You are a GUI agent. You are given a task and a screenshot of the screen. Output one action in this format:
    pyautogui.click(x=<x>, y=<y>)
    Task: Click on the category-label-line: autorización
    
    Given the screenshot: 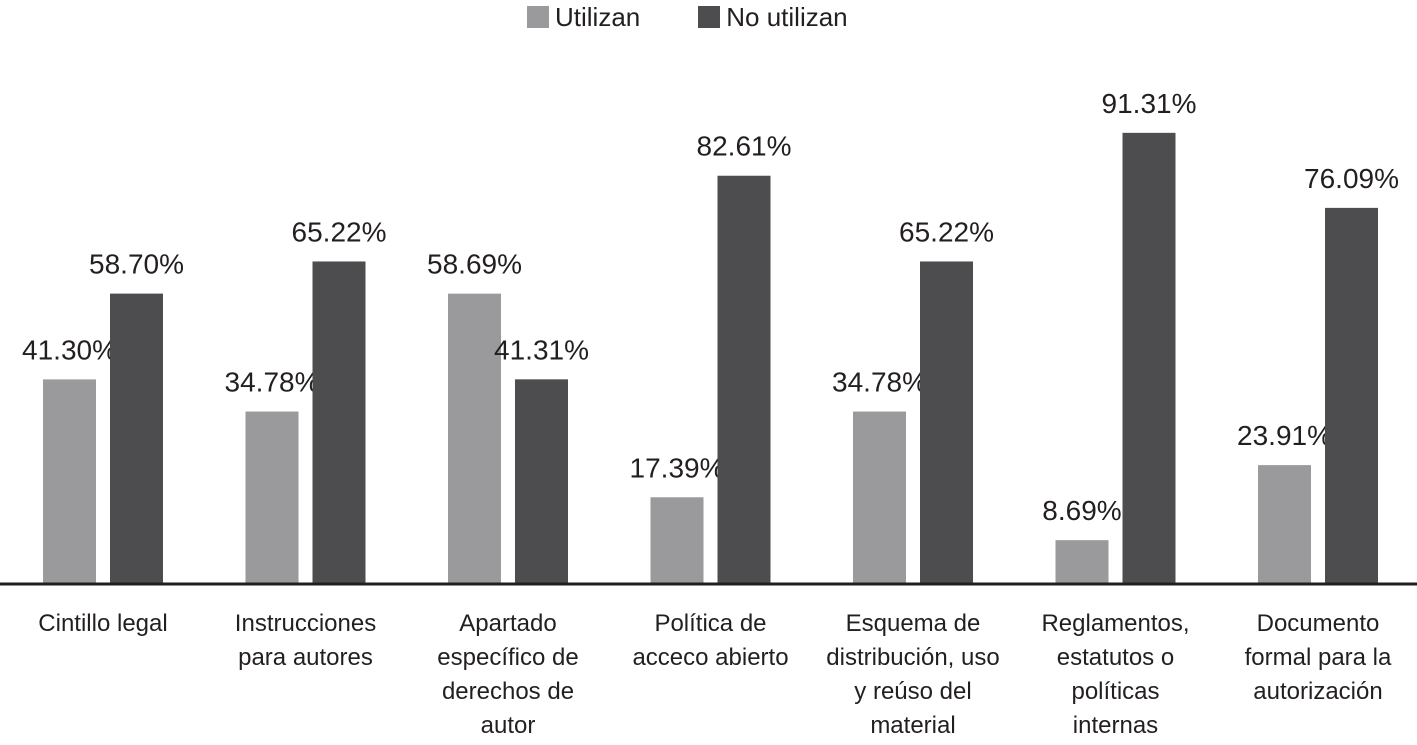 What is the action you would take?
    pyautogui.click(x=1318, y=691)
    